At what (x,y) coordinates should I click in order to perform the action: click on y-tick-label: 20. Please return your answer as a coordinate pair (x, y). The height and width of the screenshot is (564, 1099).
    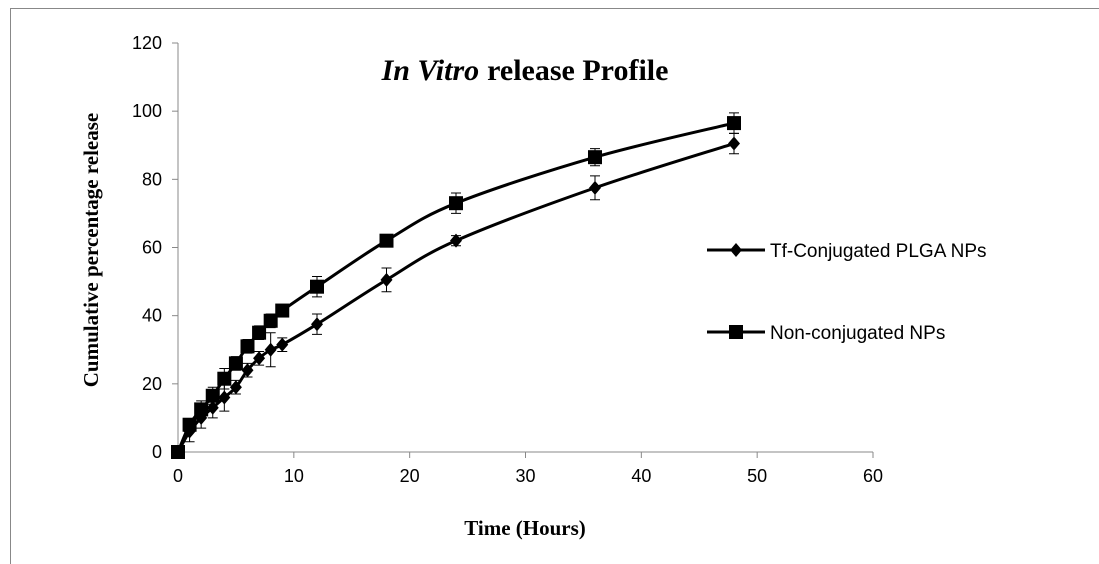
    Looking at the image, I should click on (152, 384).